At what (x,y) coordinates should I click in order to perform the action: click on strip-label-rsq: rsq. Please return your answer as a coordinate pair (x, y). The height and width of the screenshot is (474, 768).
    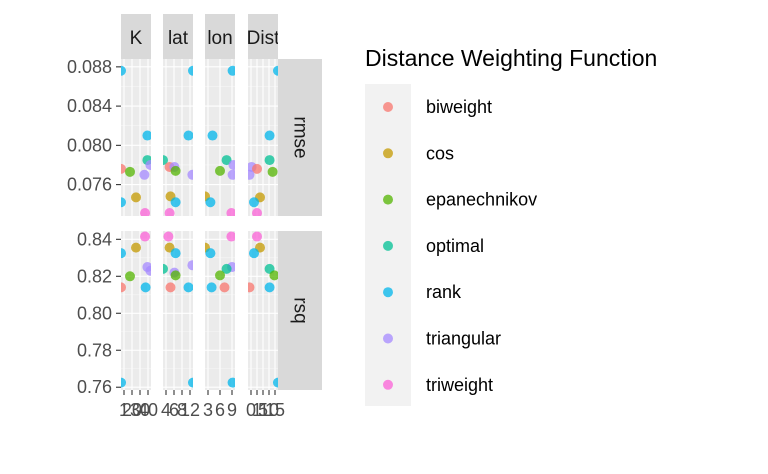
    Looking at the image, I should click on (300, 310).